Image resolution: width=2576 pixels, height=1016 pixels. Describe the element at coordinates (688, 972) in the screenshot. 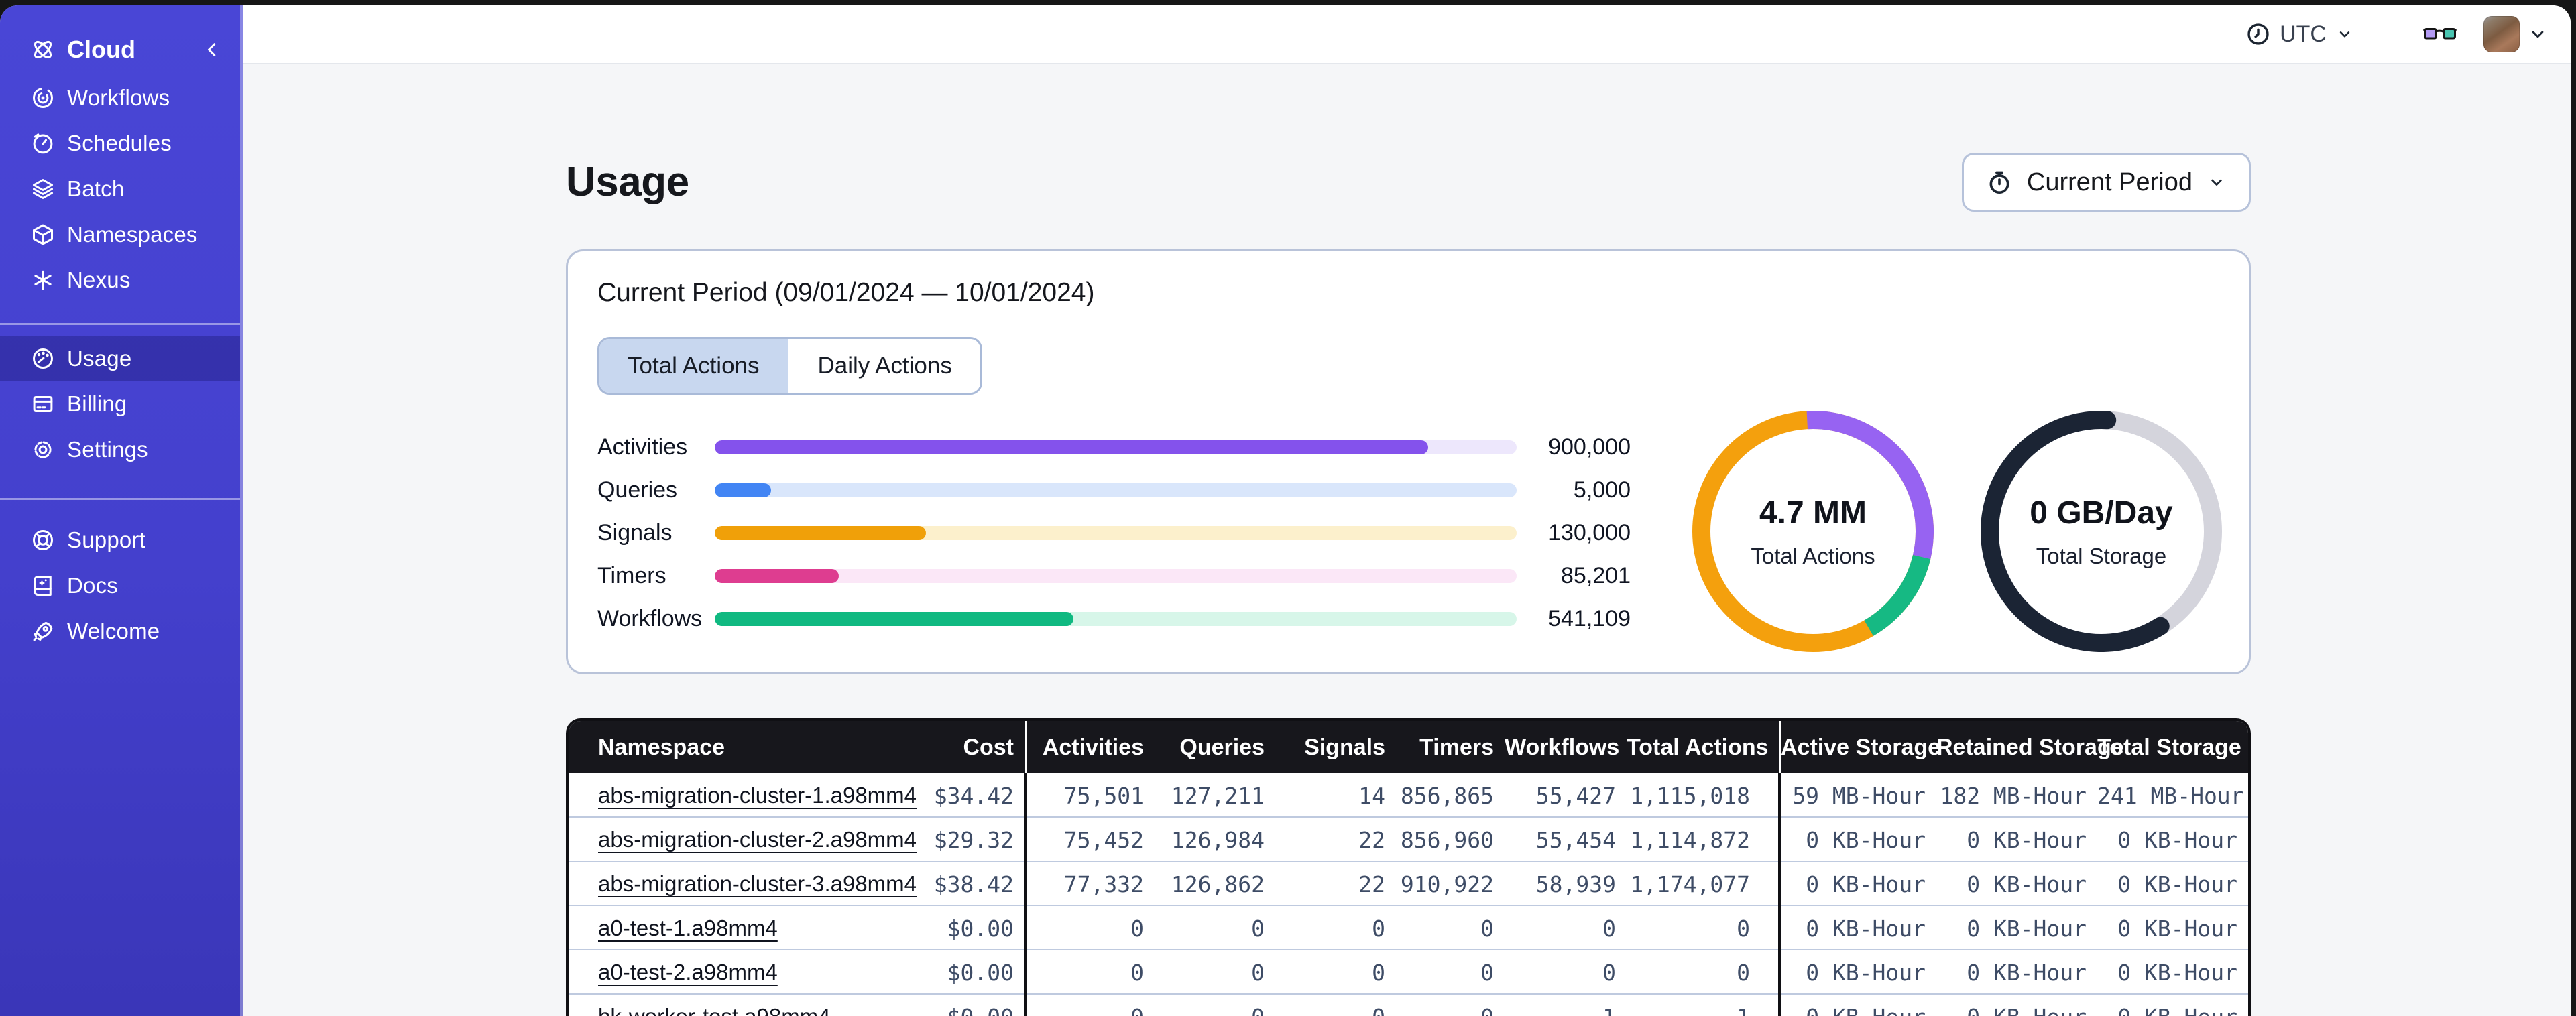

I see `namespace-link: a0-test-2.a98mm4` at that location.